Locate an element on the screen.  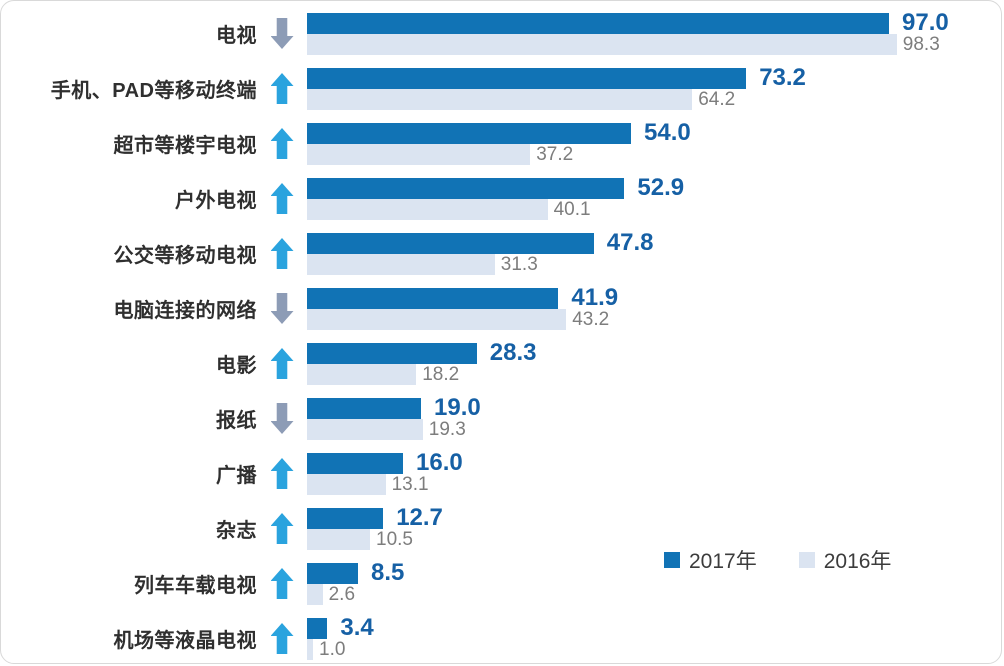
bar-area: 73.2 64.2 is located at coordinates (654, 87).